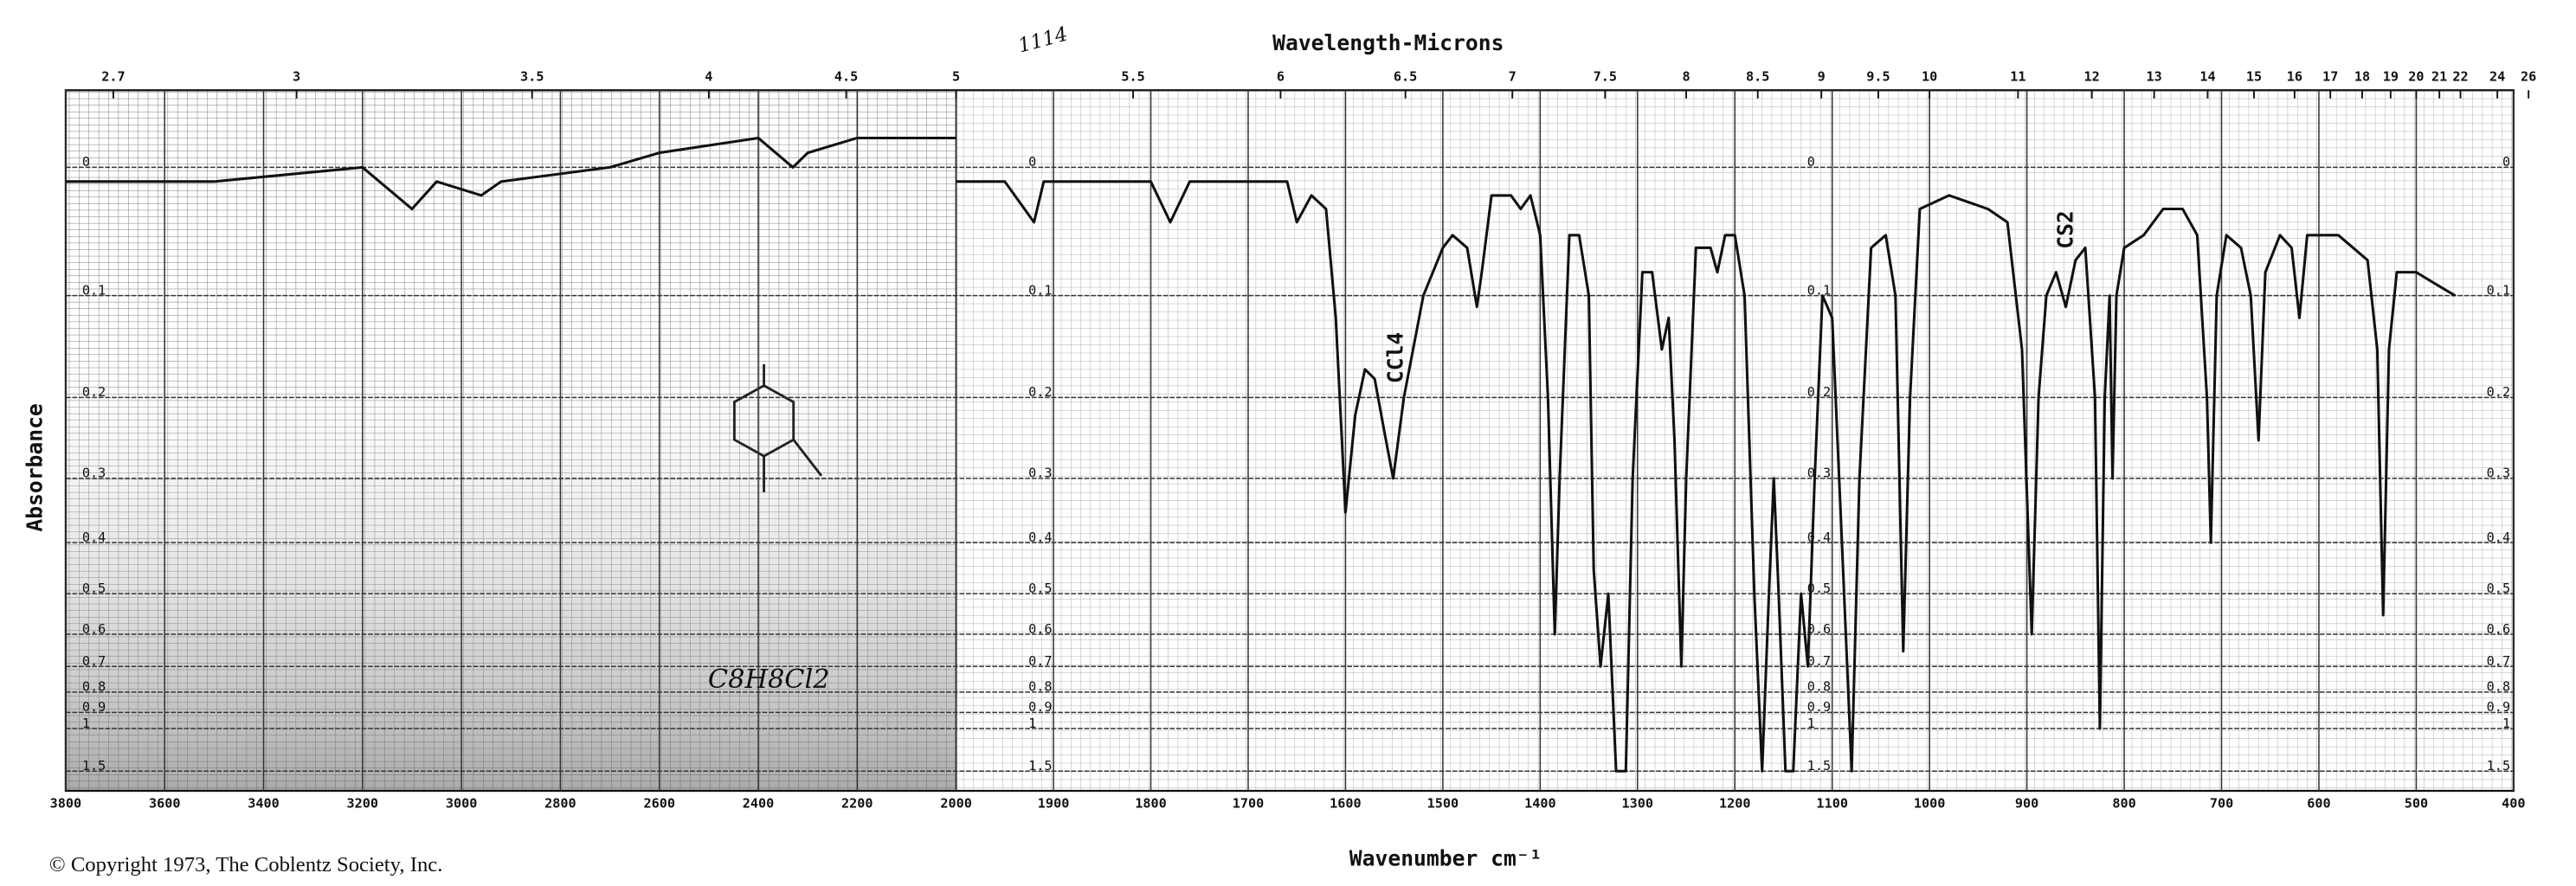 The width and height of the screenshot is (2576, 886). What do you see at coordinates (113, 77) in the screenshot?
I see `x2-tick-label: 2.7` at bounding box center [113, 77].